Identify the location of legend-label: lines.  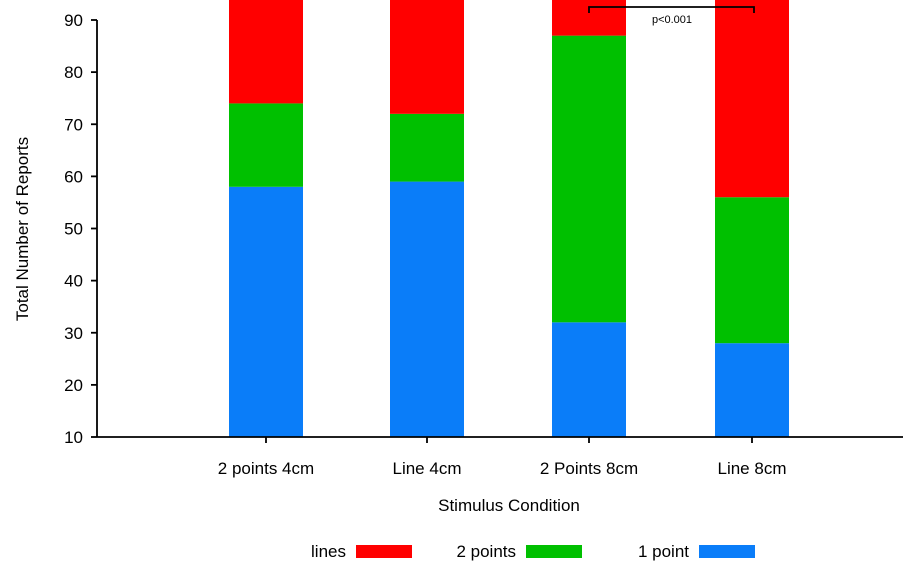
(328, 551).